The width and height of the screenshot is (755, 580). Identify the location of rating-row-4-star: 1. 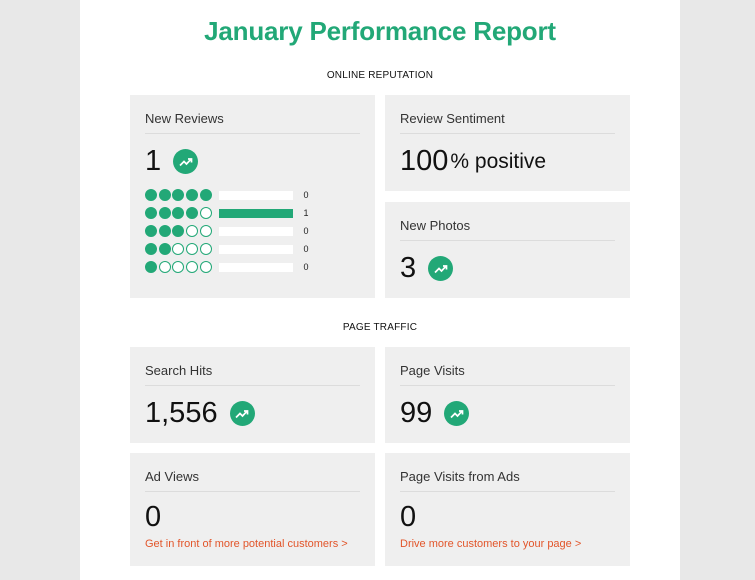
(226, 213).